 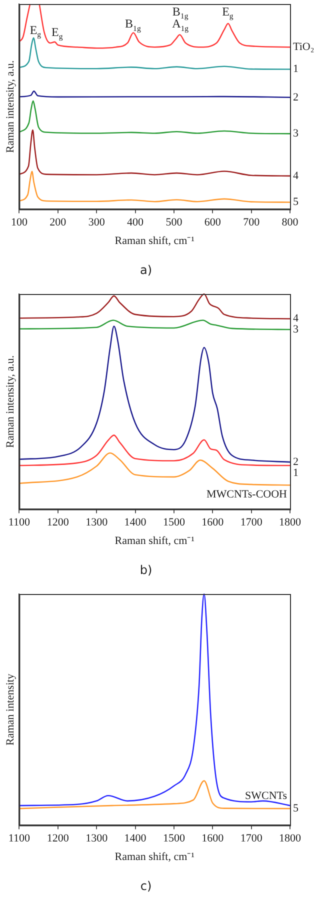 What do you see at coordinates (303, 46) in the screenshot?
I see `series-label: TiO₂` at bounding box center [303, 46].